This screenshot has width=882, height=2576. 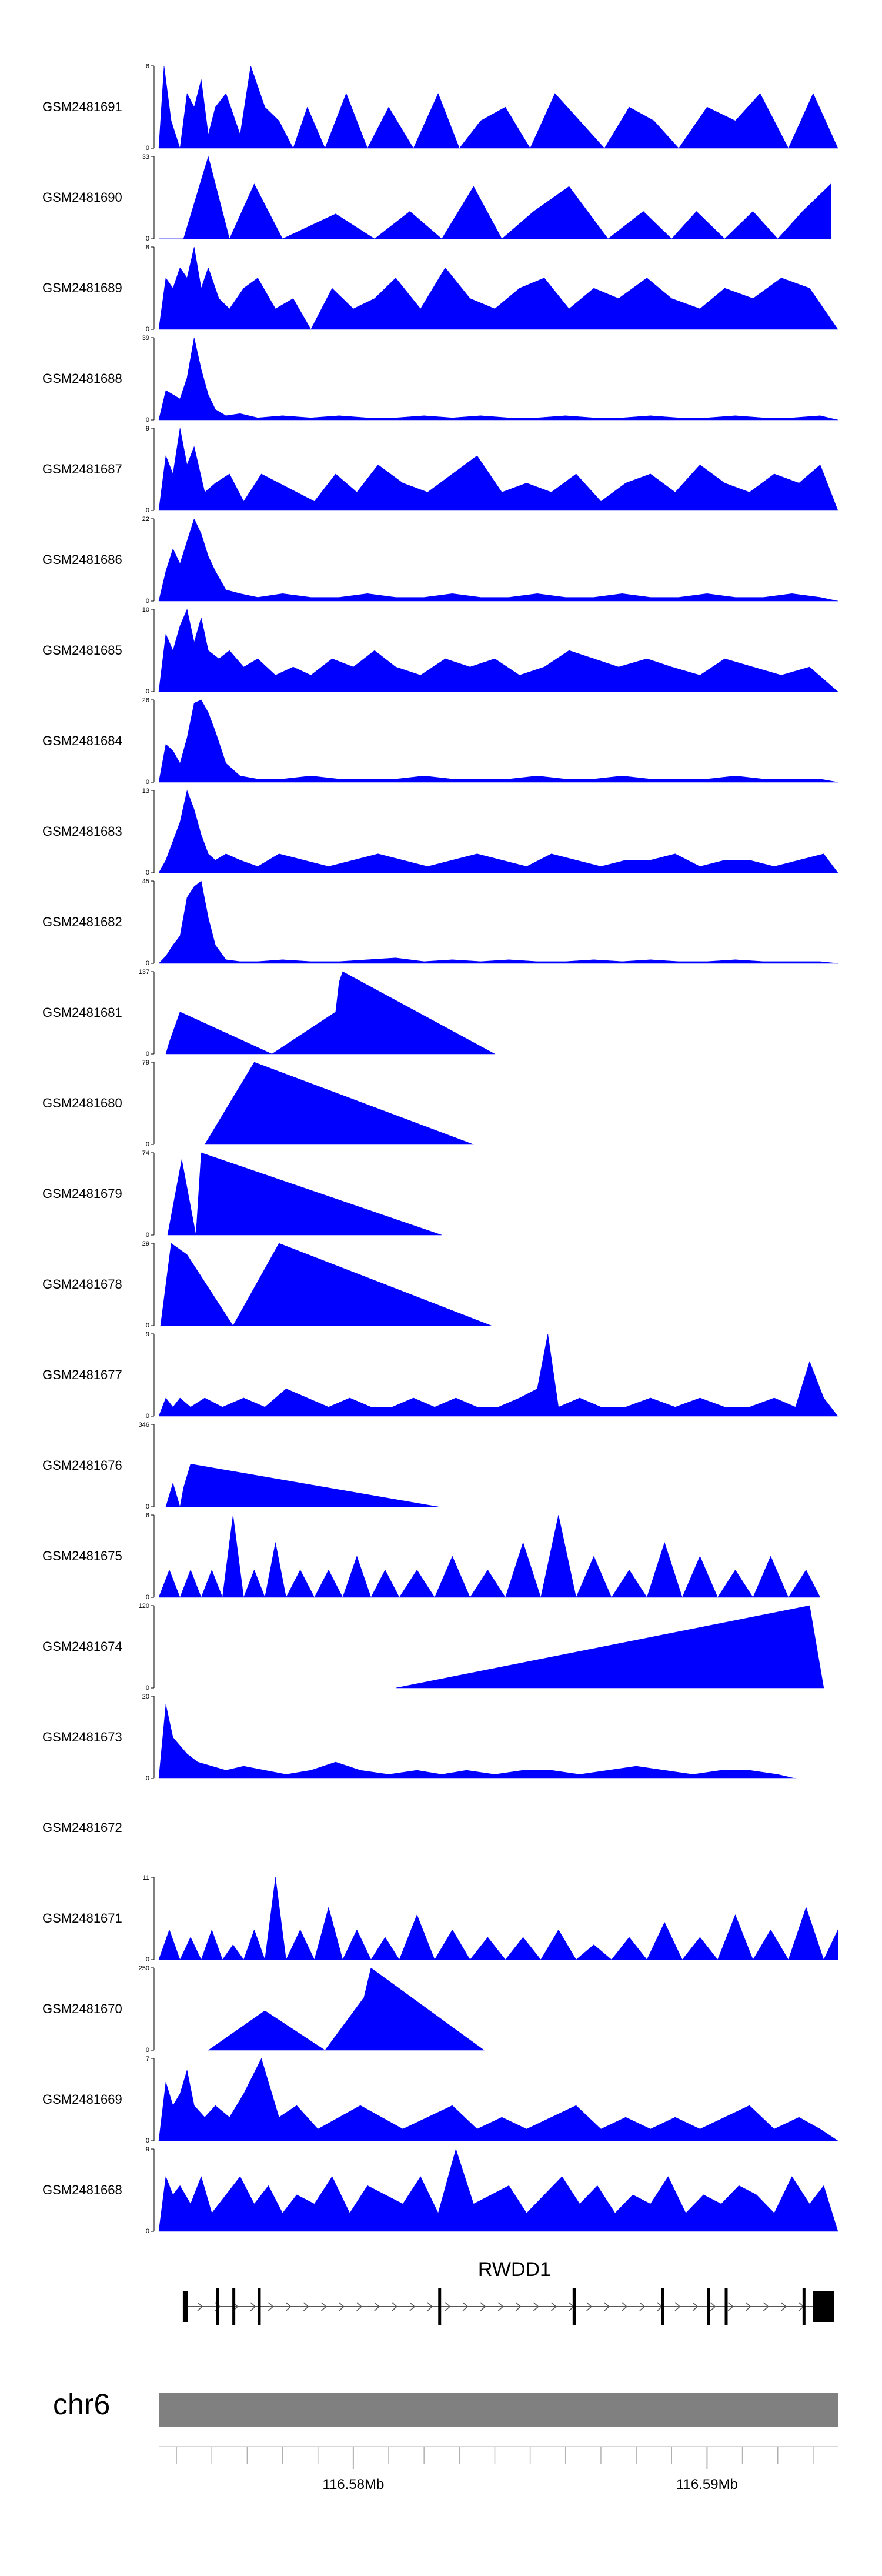 I want to click on track-label: GSM2481683, so click(x=82, y=831).